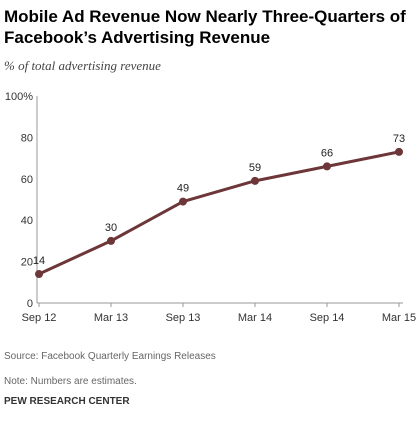 The height and width of the screenshot is (425, 420). Describe the element at coordinates (82, 65) in the screenshot. I see `chart-subtitle: % of total advertising revenue` at that location.